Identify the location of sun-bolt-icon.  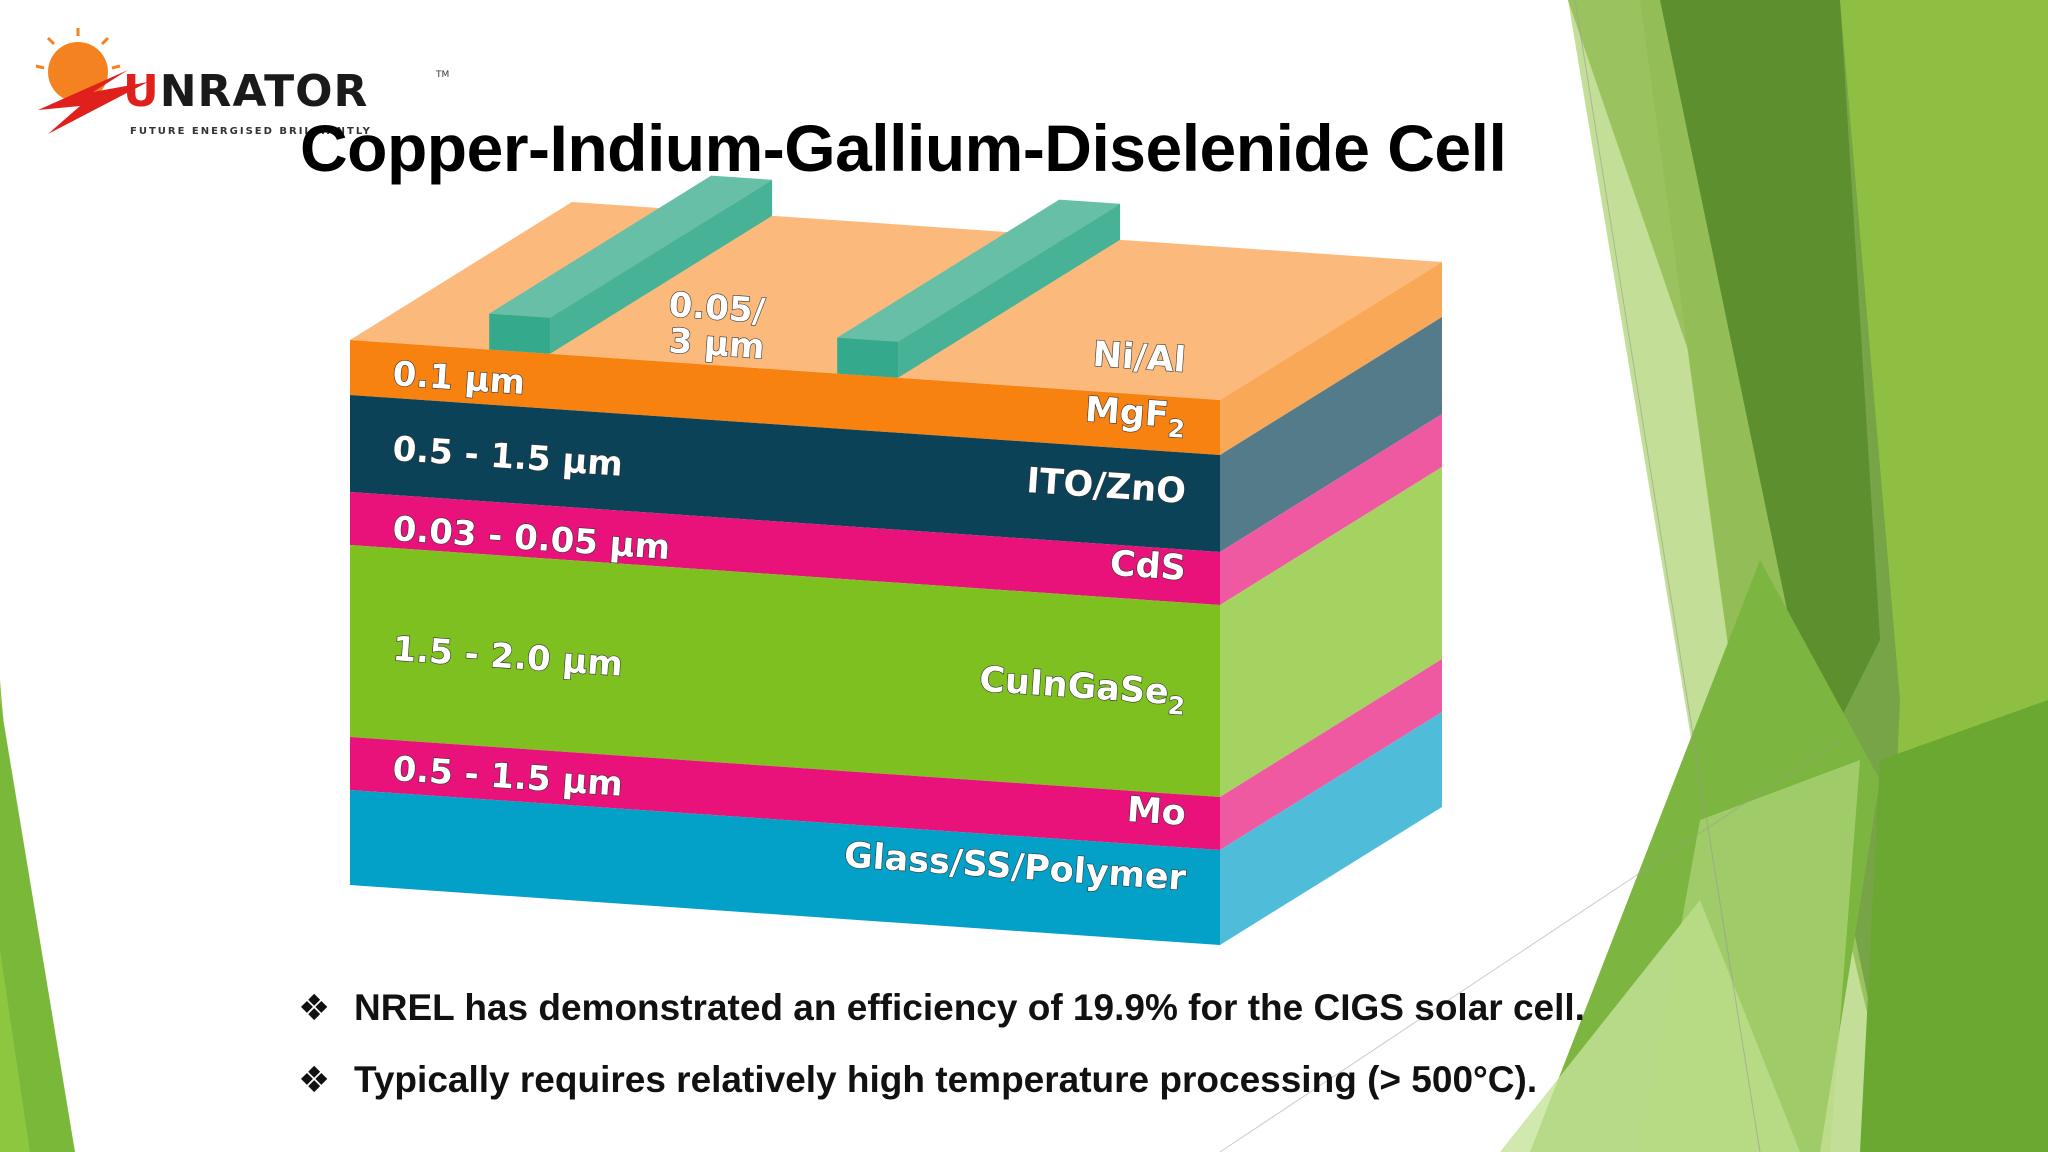
(91, 81).